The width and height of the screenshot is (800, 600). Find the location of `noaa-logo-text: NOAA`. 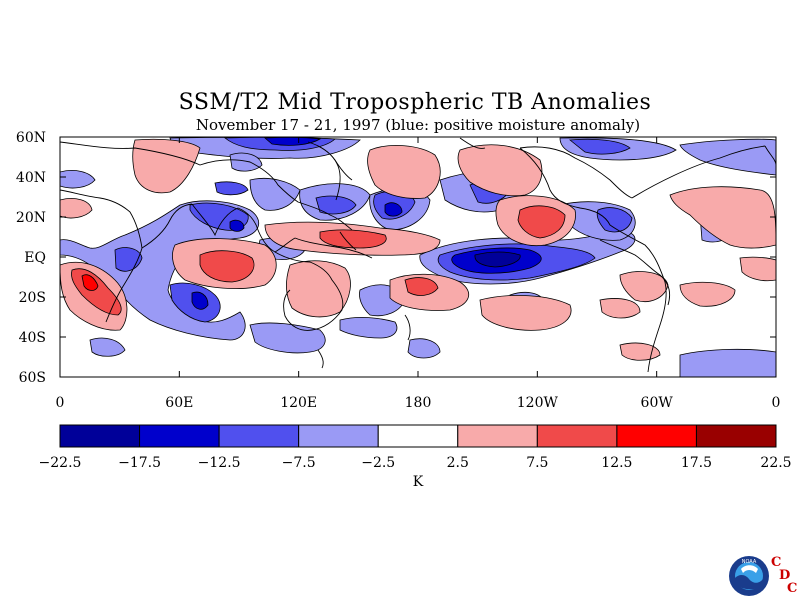

noaa-logo-text: NOAA is located at coordinates (749, 562).